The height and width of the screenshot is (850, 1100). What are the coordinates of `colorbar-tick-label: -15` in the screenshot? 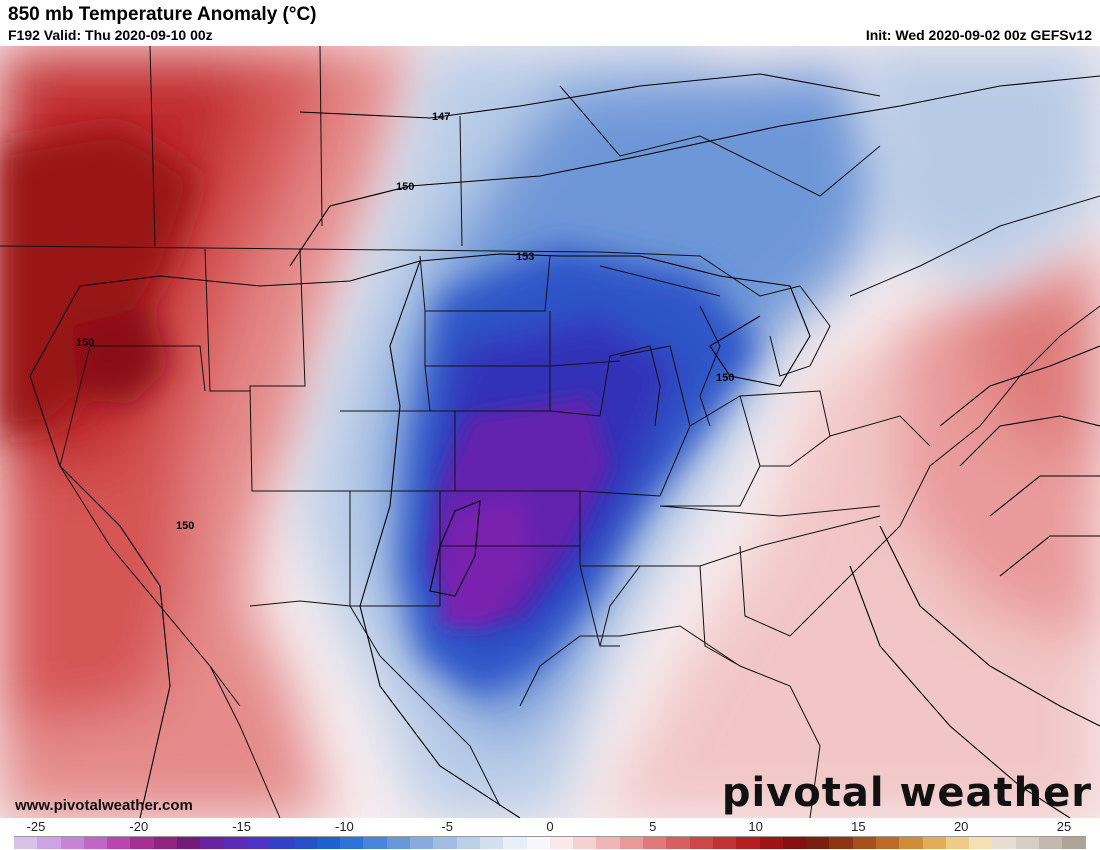 It's located at (241, 826).